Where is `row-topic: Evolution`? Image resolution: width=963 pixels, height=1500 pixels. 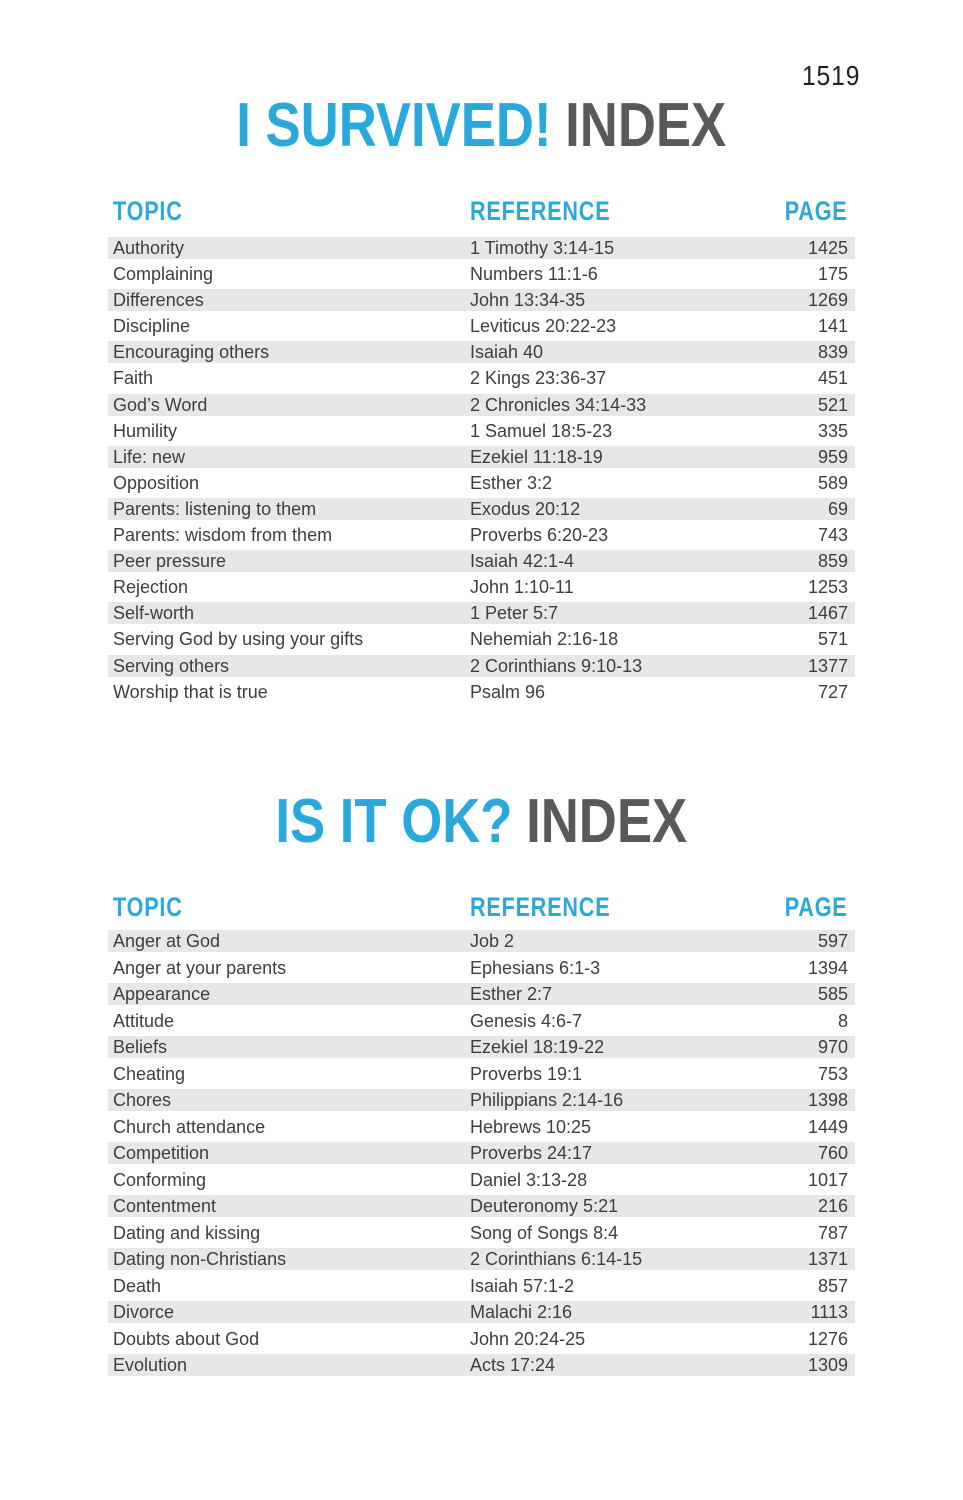
row-topic: Evolution is located at coordinates (150, 1365).